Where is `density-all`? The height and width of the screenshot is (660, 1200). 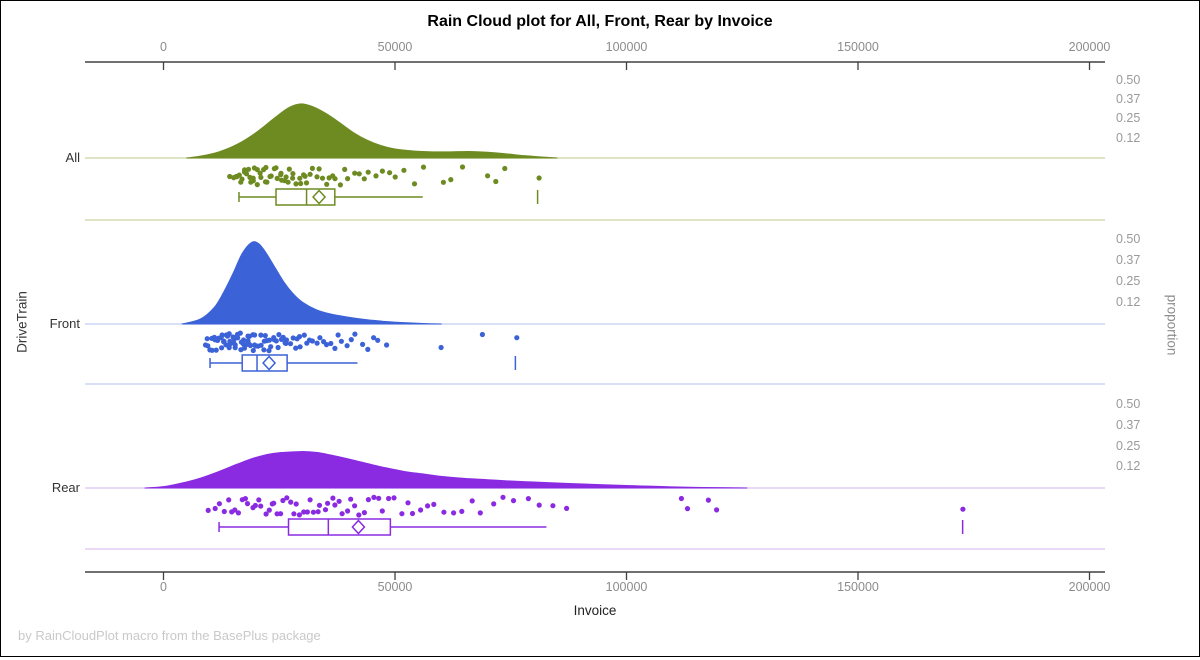 density-all is located at coordinates (372, 131).